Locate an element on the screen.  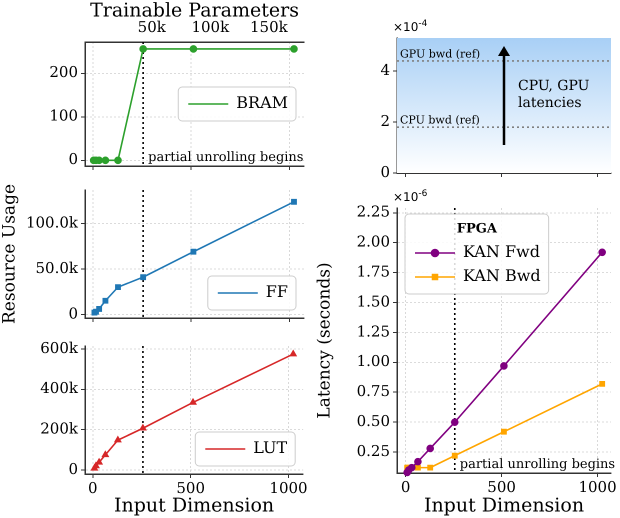
y-tick-label: 1.00 is located at coordinates (373, 361).